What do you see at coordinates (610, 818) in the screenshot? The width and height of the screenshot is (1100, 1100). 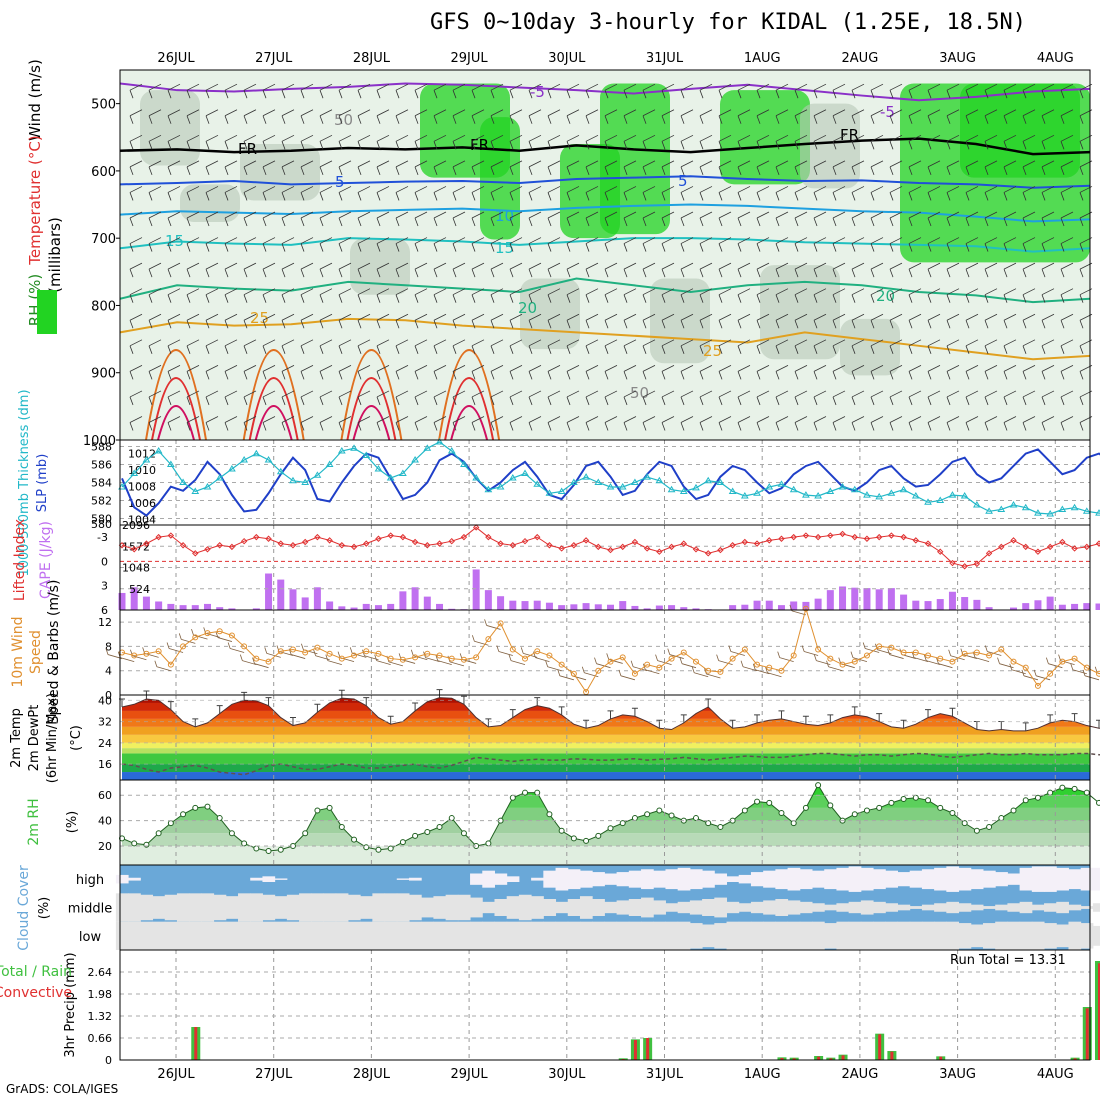 I see `rh-line` at bounding box center [610, 818].